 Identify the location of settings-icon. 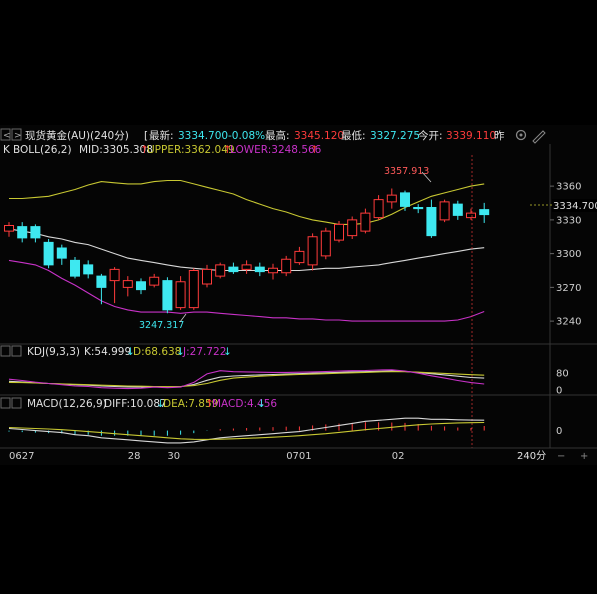
(521, 135).